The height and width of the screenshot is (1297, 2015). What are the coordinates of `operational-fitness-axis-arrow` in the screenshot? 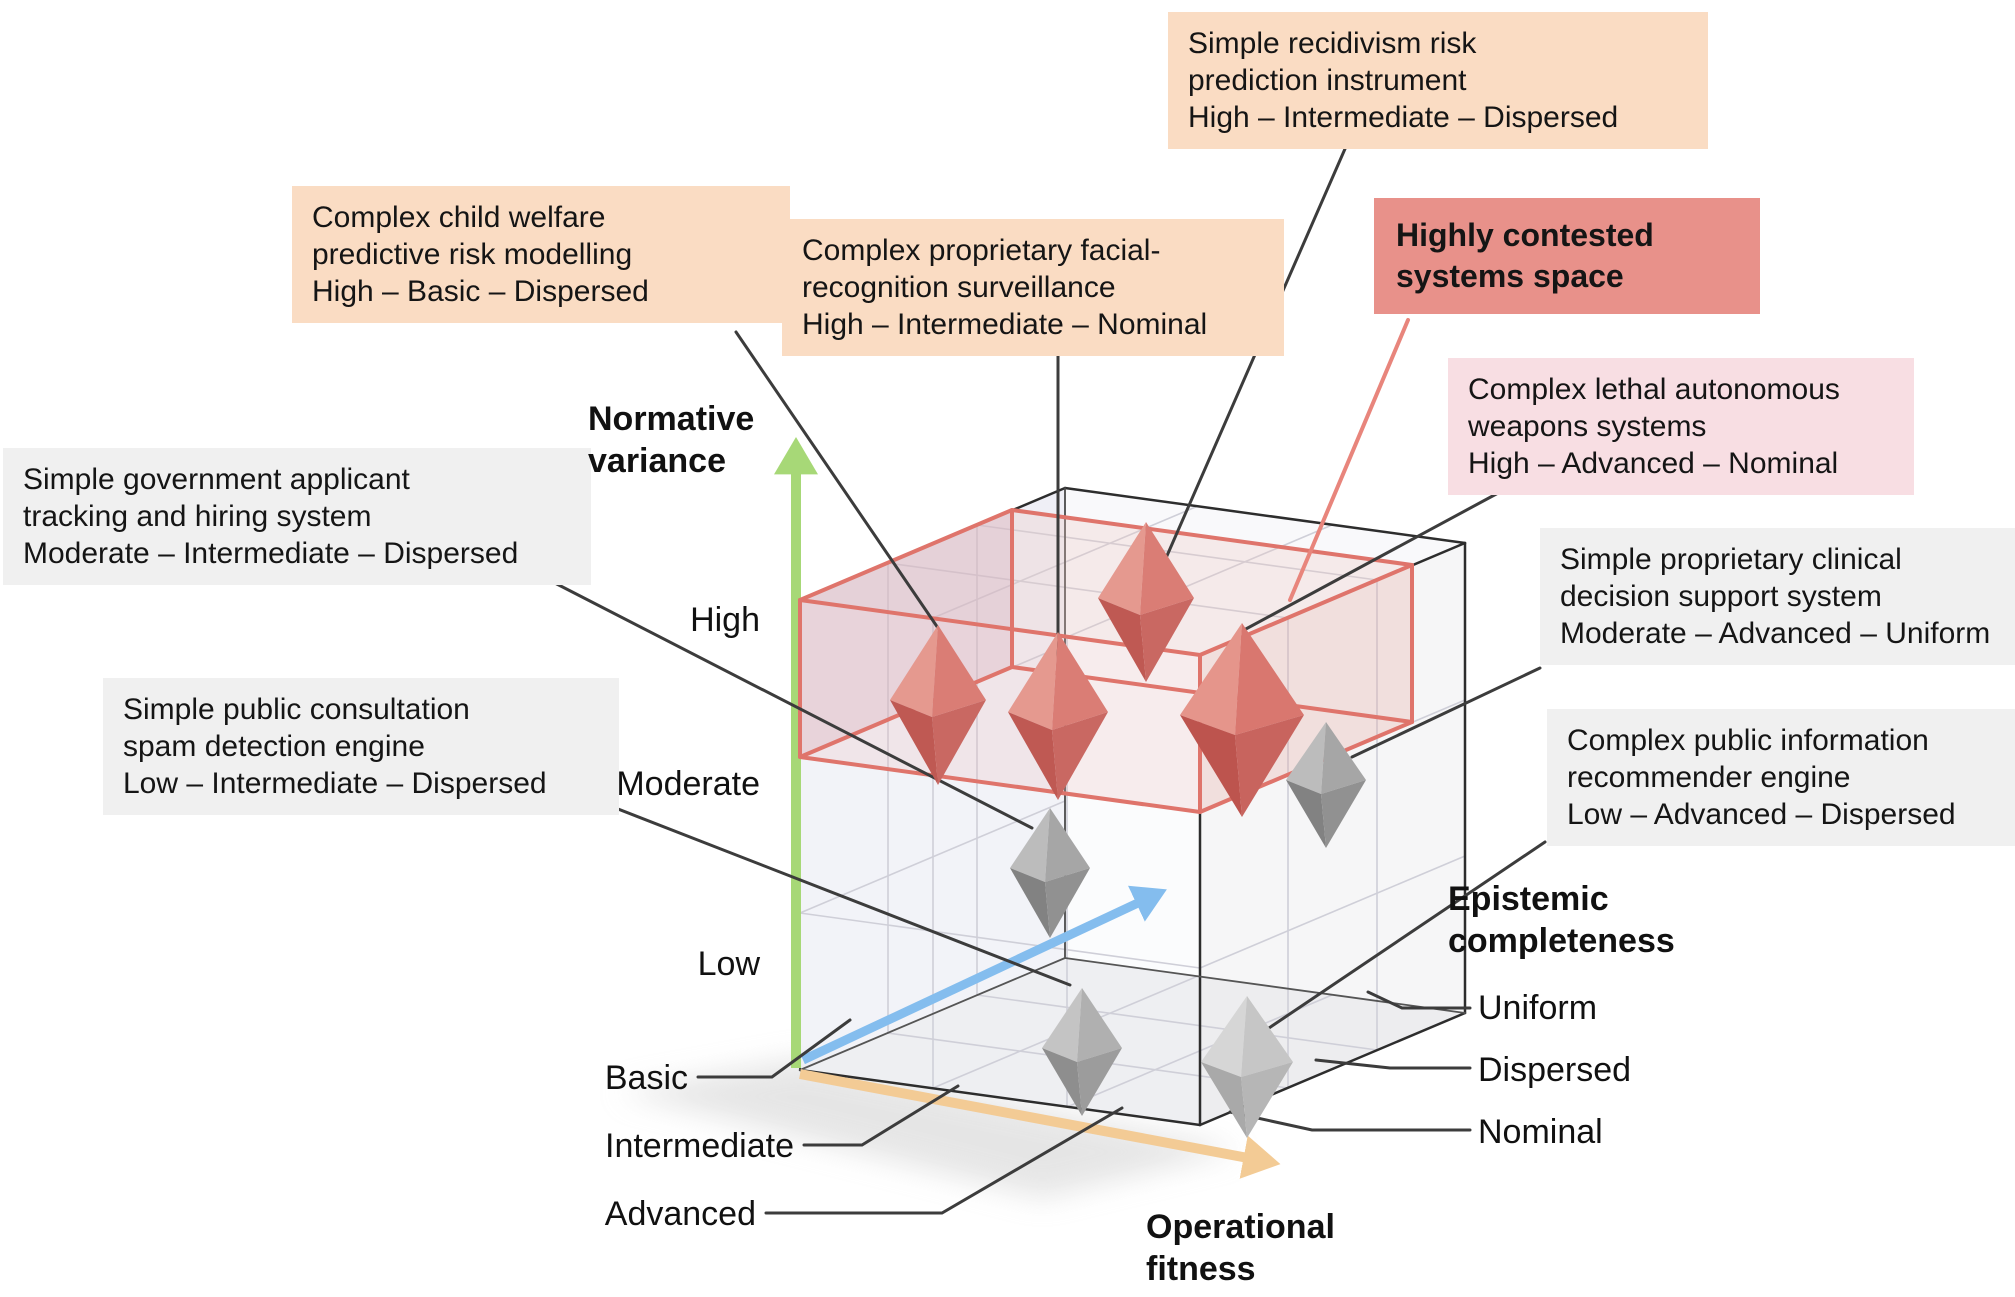 It's located at (1040, 1124).